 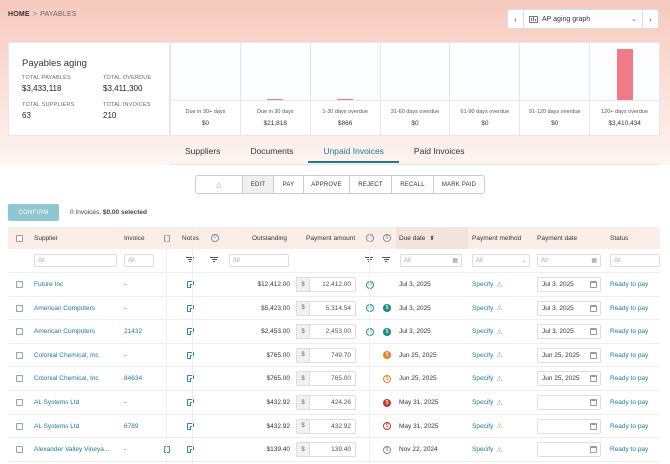 What do you see at coordinates (459, 184) in the screenshot?
I see `mark-paid-button: MARK PAID` at bounding box center [459, 184].